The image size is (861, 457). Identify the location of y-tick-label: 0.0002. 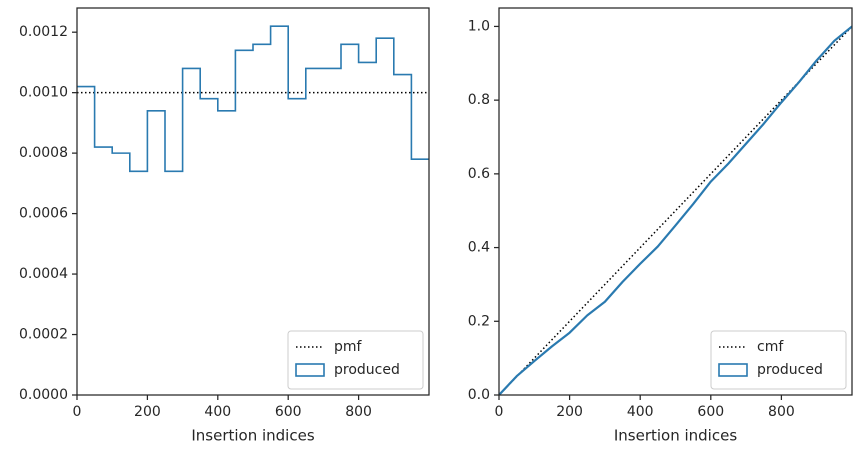
(43, 335).